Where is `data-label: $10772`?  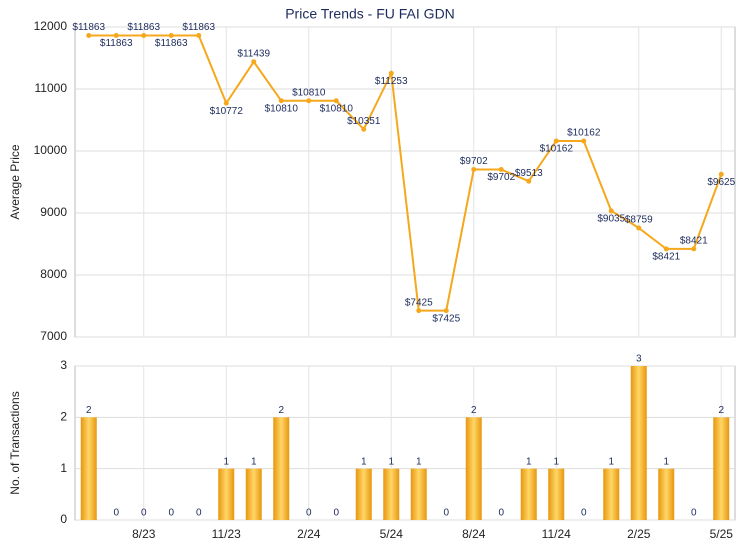 data-label: $10772 is located at coordinates (227, 111).